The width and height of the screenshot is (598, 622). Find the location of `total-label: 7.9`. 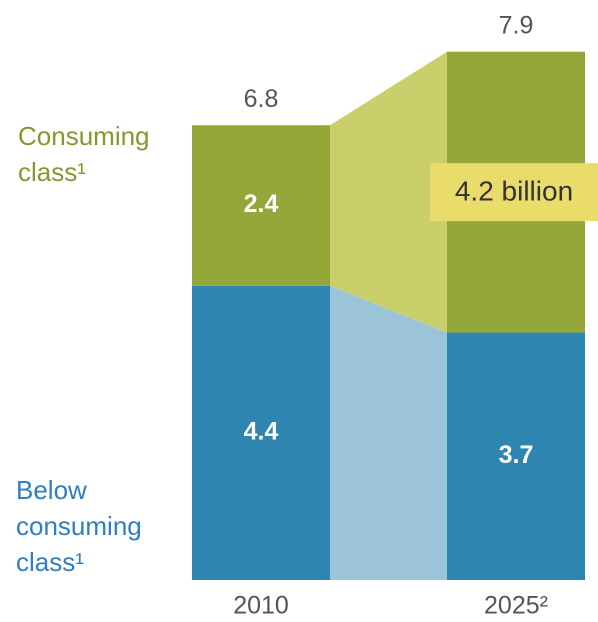

total-label: 7.9 is located at coordinates (516, 25).